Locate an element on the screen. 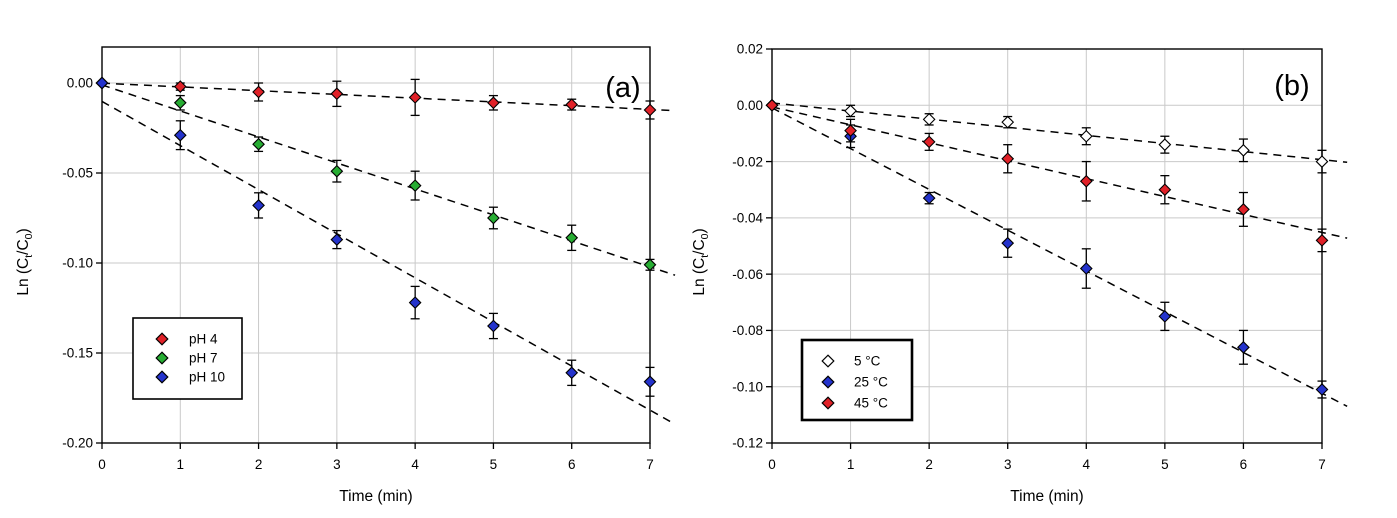 The image size is (1397, 518). panel-label: (b) is located at coordinates (1291, 86).